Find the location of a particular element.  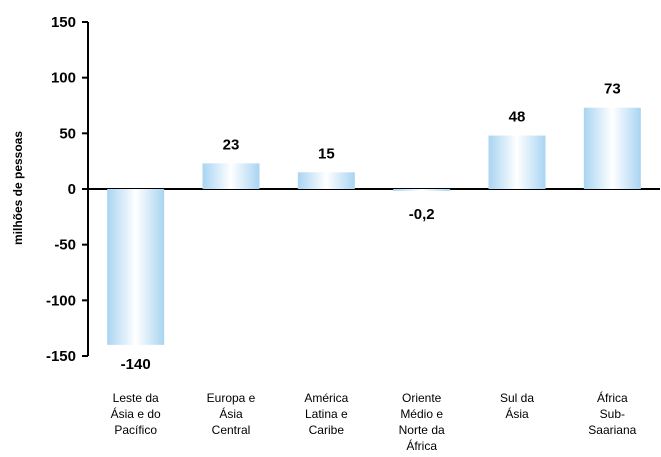

category-label: América Latina e Caribe is located at coordinates (326, 414).